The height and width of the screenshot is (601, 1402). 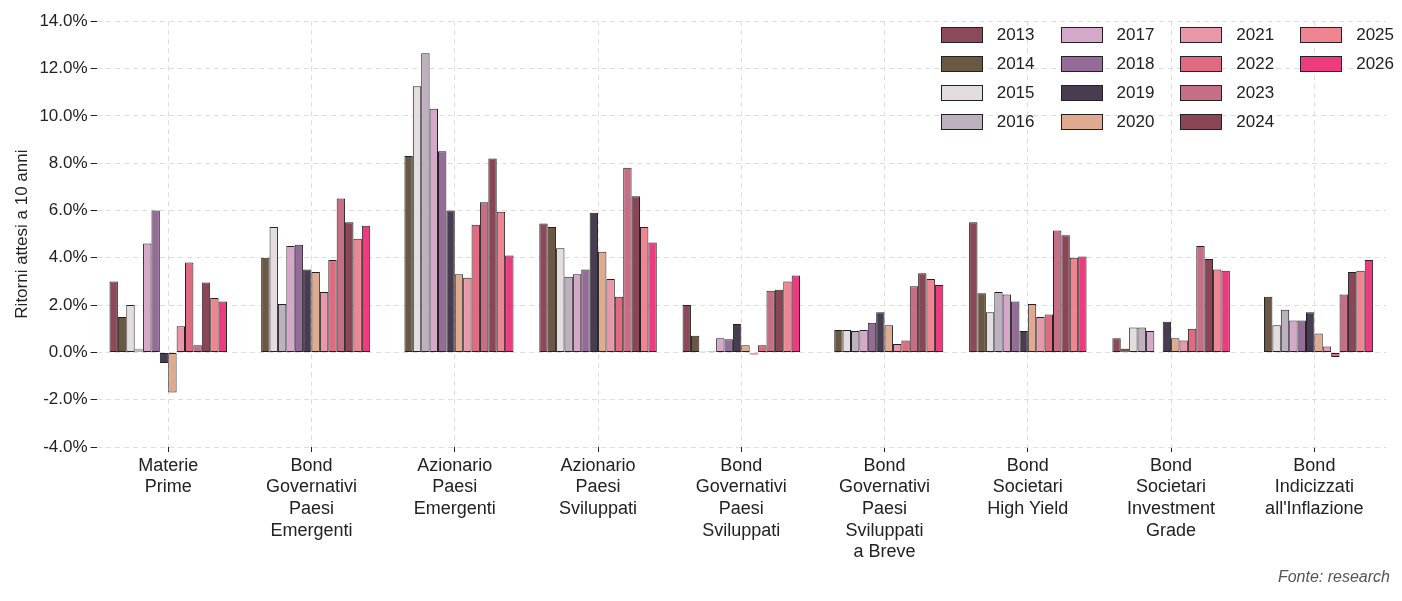 I want to click on legend-label: 2016, so click(x=1015, y=121).